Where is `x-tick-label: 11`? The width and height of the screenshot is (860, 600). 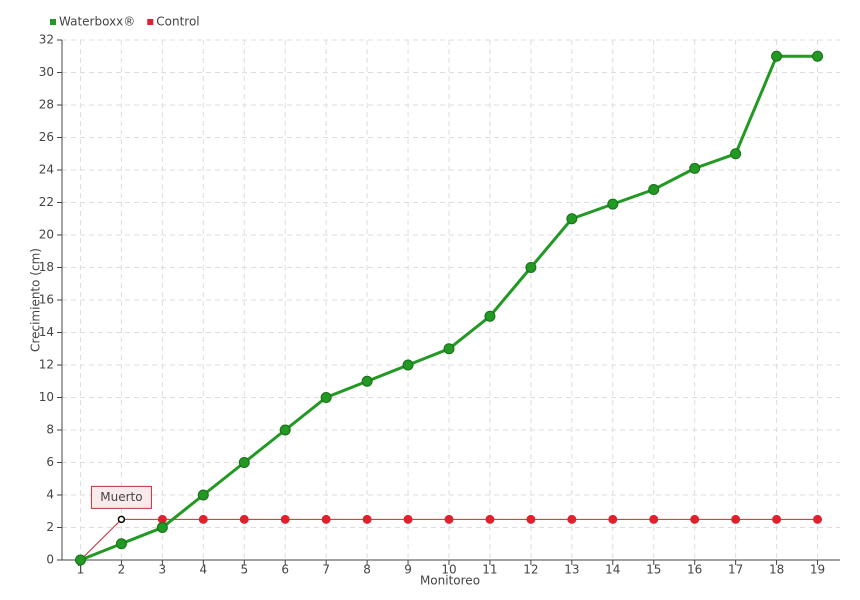 x-tick-label: 11 is located at coordinates (489, 570).